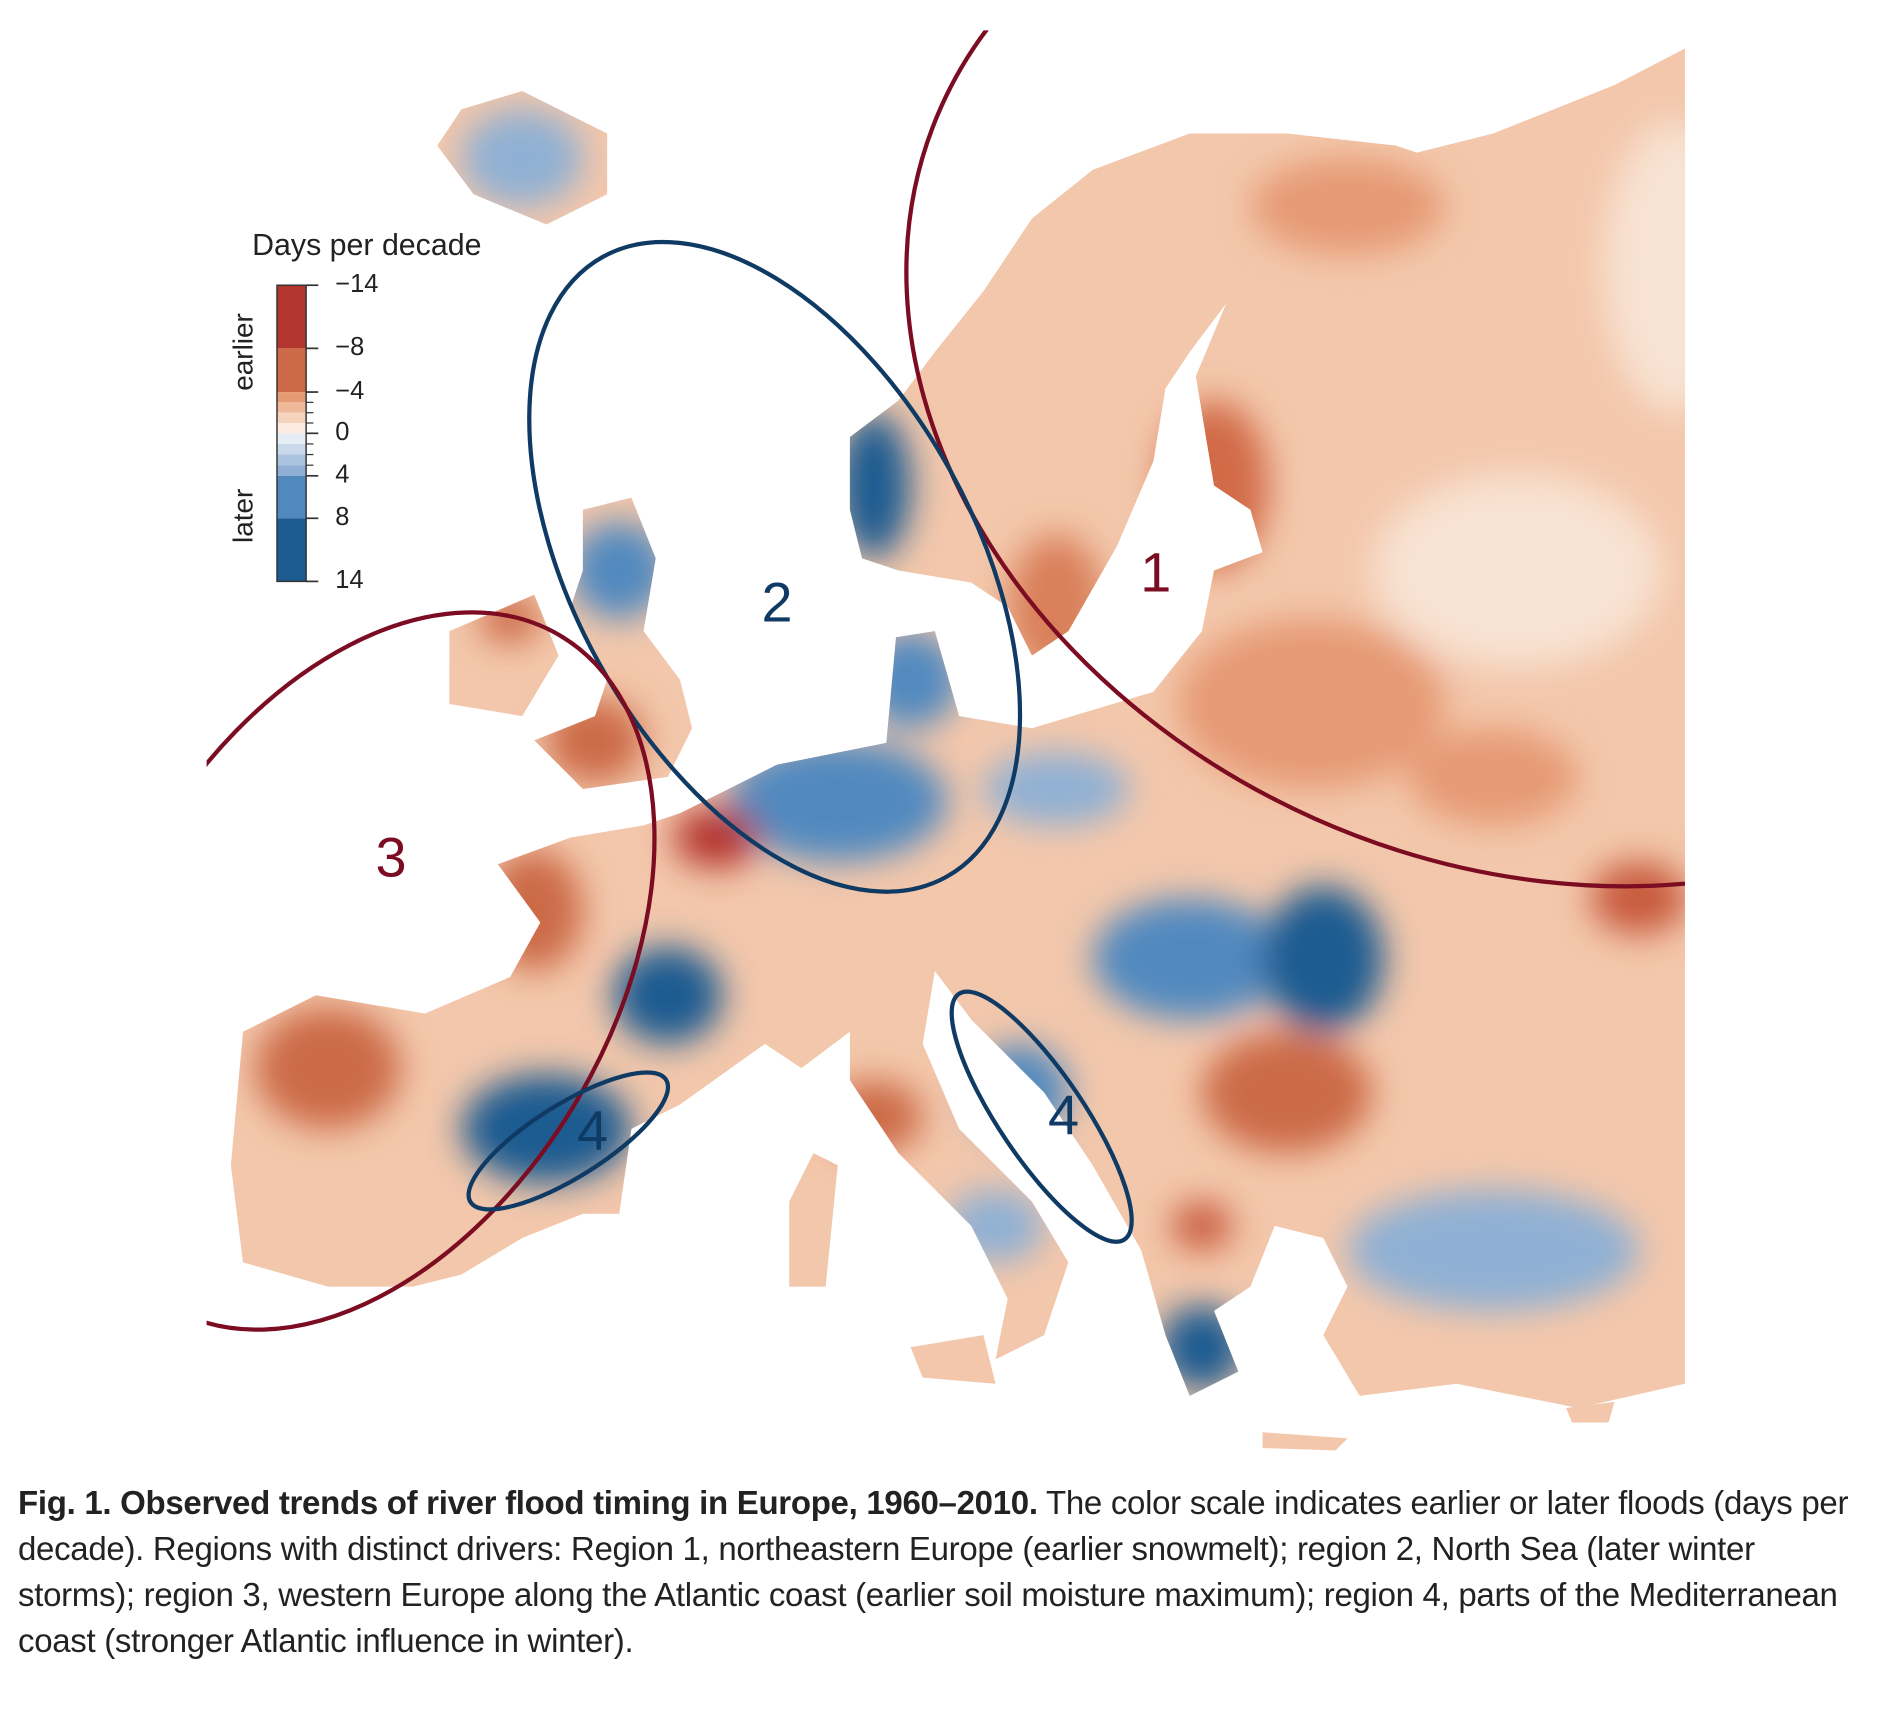 Image resolution: width=1894 pixels, height=1726 pixels. What do you see at coordinates (349, 347) in the screenshot?
I see `colorbar-tick-label: −8` at bounding box center [349, 347].